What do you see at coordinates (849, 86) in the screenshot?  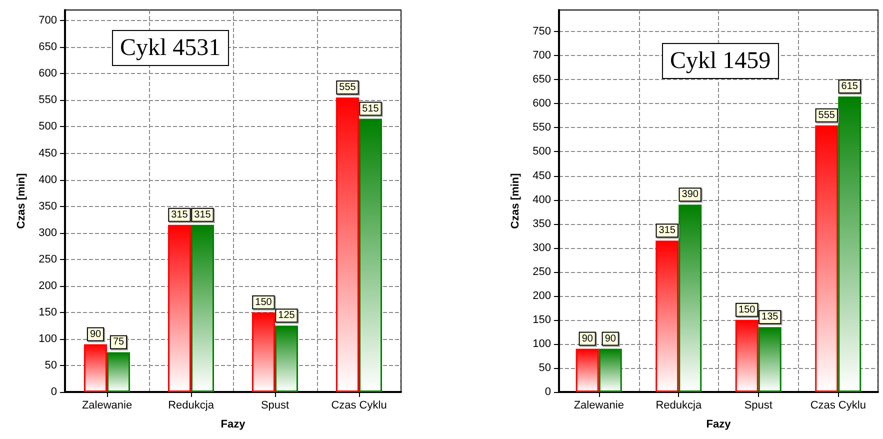 I see `data-label: 615` at bounding box center [849, 86].